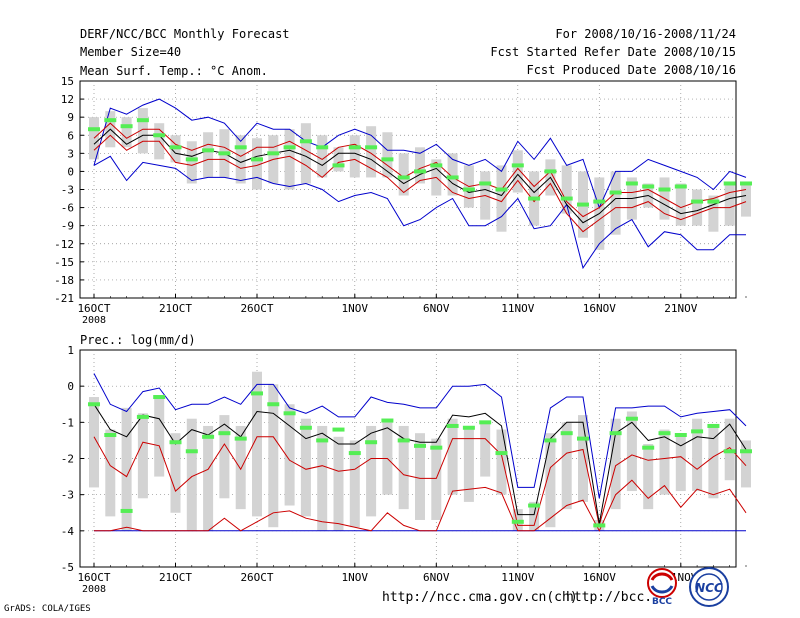 The width and height of the screenshot is (800, 618). I want to click on panel1-max-line, so click(420, 153).